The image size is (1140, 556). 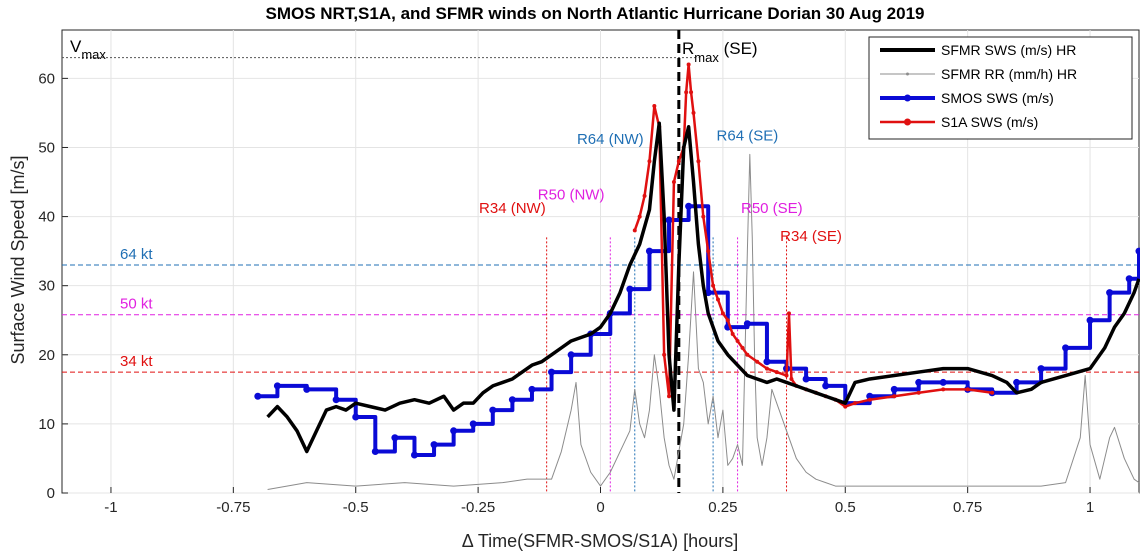 I want to click on y-tick-label: 40, so click(x=46, y=217).